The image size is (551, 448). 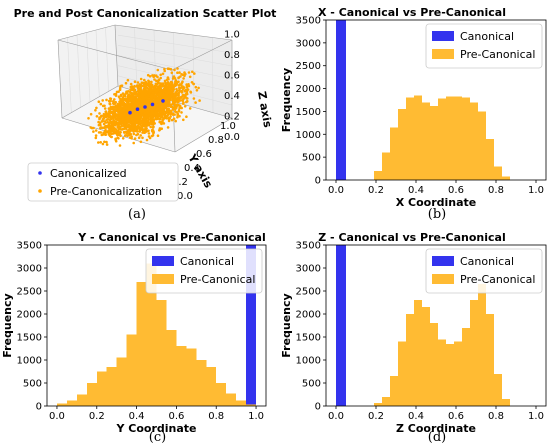 What do you see at coordinates (156, 325) in the screenshot?
I see `axes-frame` at bounding box center [156, 325].